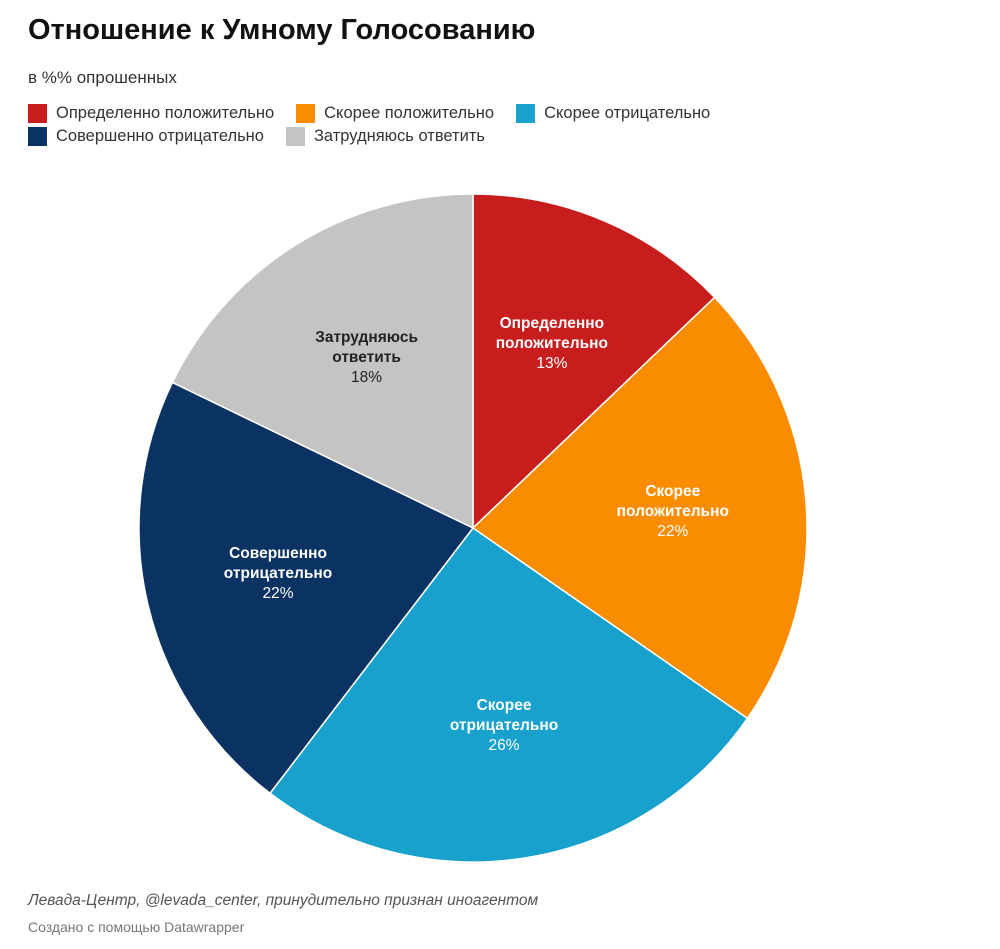 The image size is (1000, 949). Describe the element at coordinates (672, 502) in the screenshot. I see `slice-name: Скорее положительно` at that location.